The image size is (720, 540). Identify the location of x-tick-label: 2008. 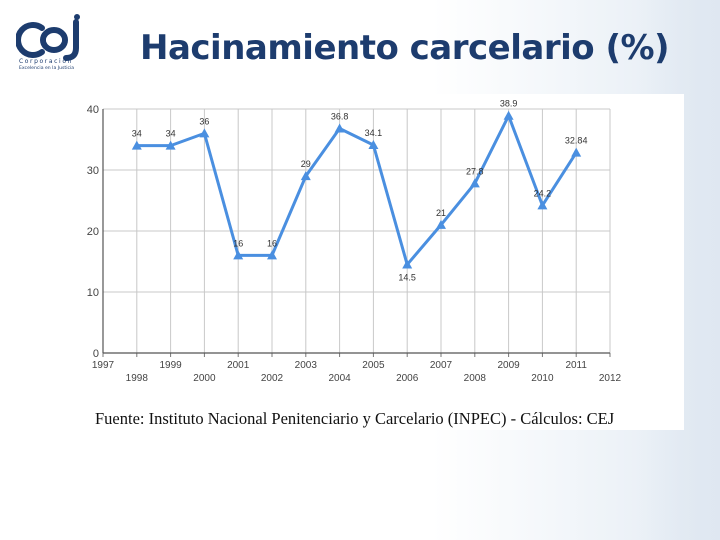
(475, 378).